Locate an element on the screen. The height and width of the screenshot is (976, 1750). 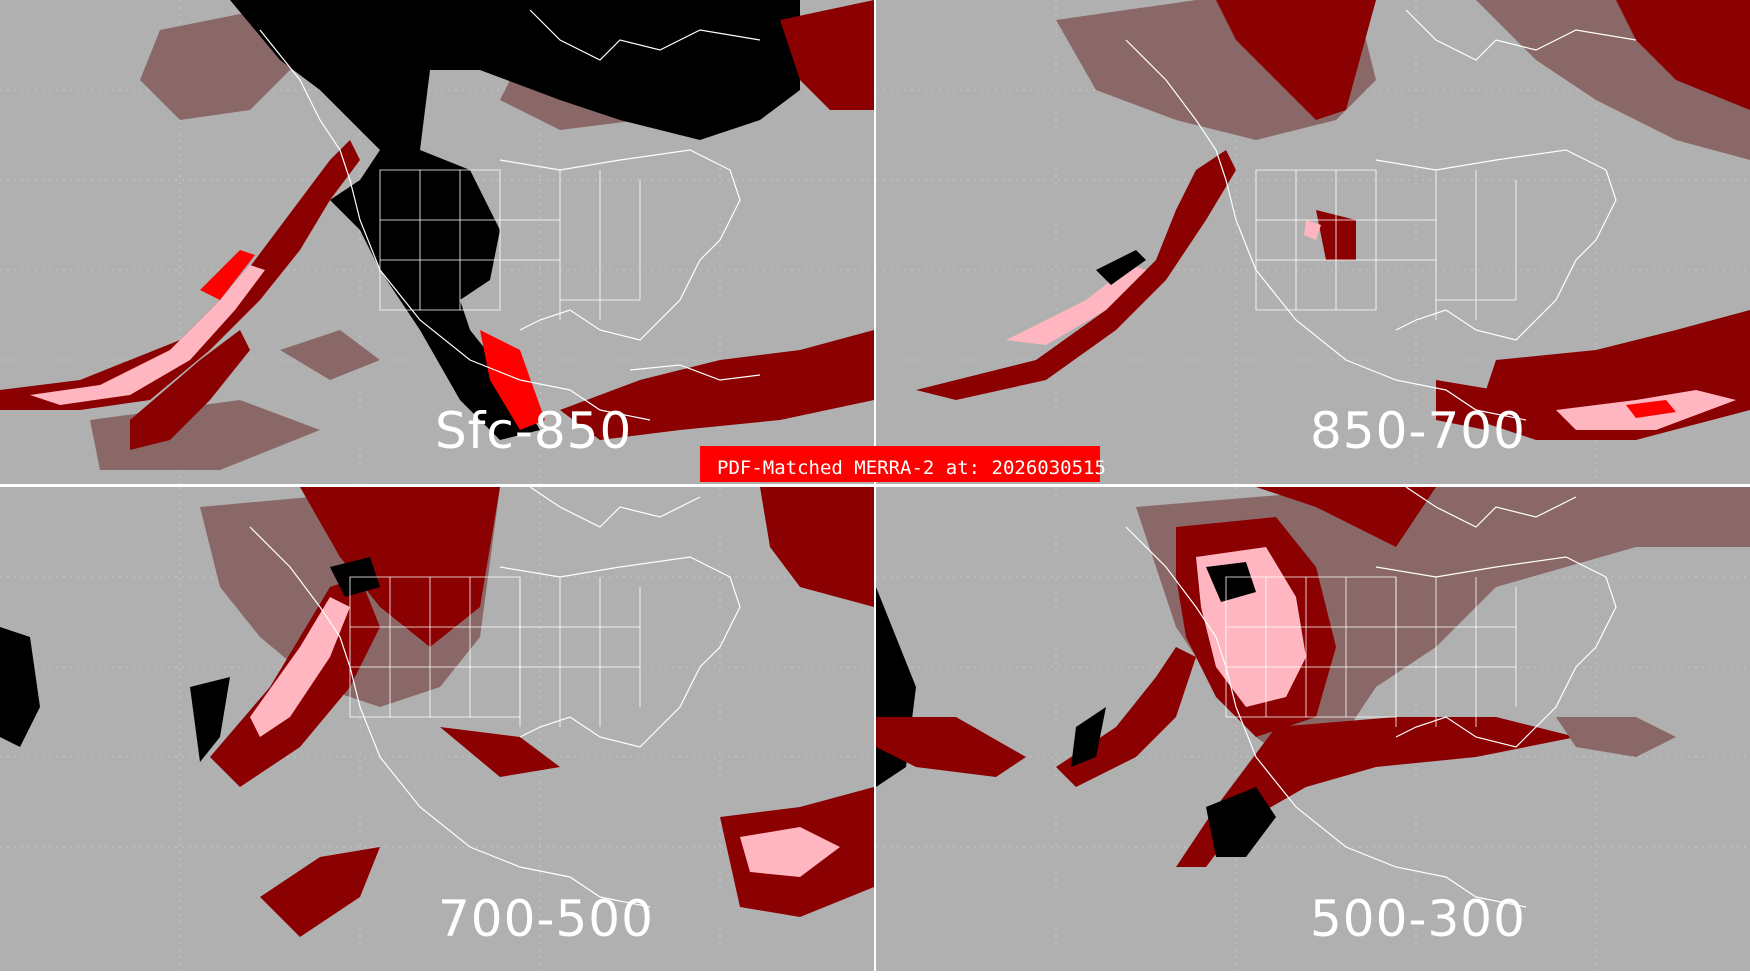
panel-divider-vertical is located at coordinates (875, 488).